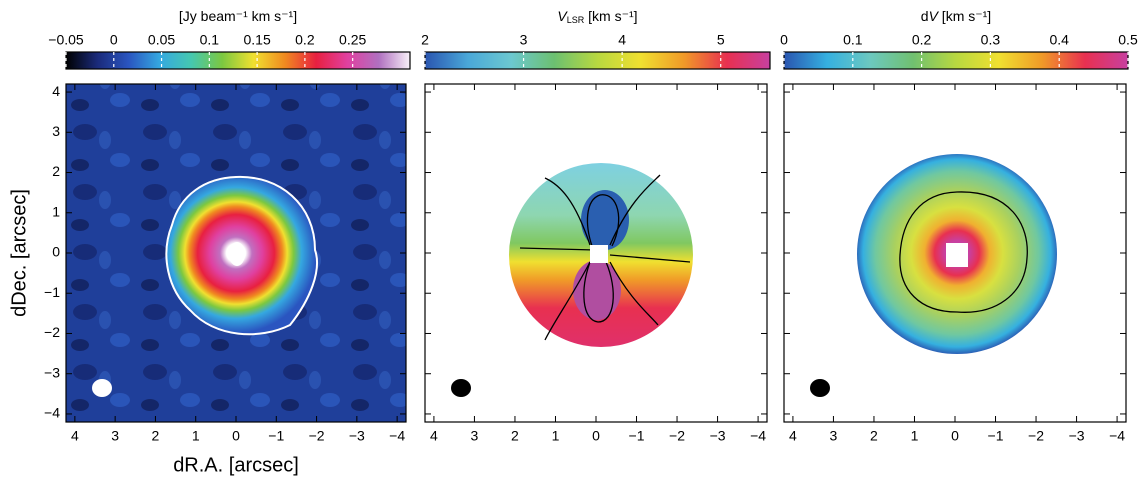 The height and width of the screenshot is (478, 1146). Describe the element at coordinates (56, 252) in the screenshot. I see `y-tick-label: 0` at that location.